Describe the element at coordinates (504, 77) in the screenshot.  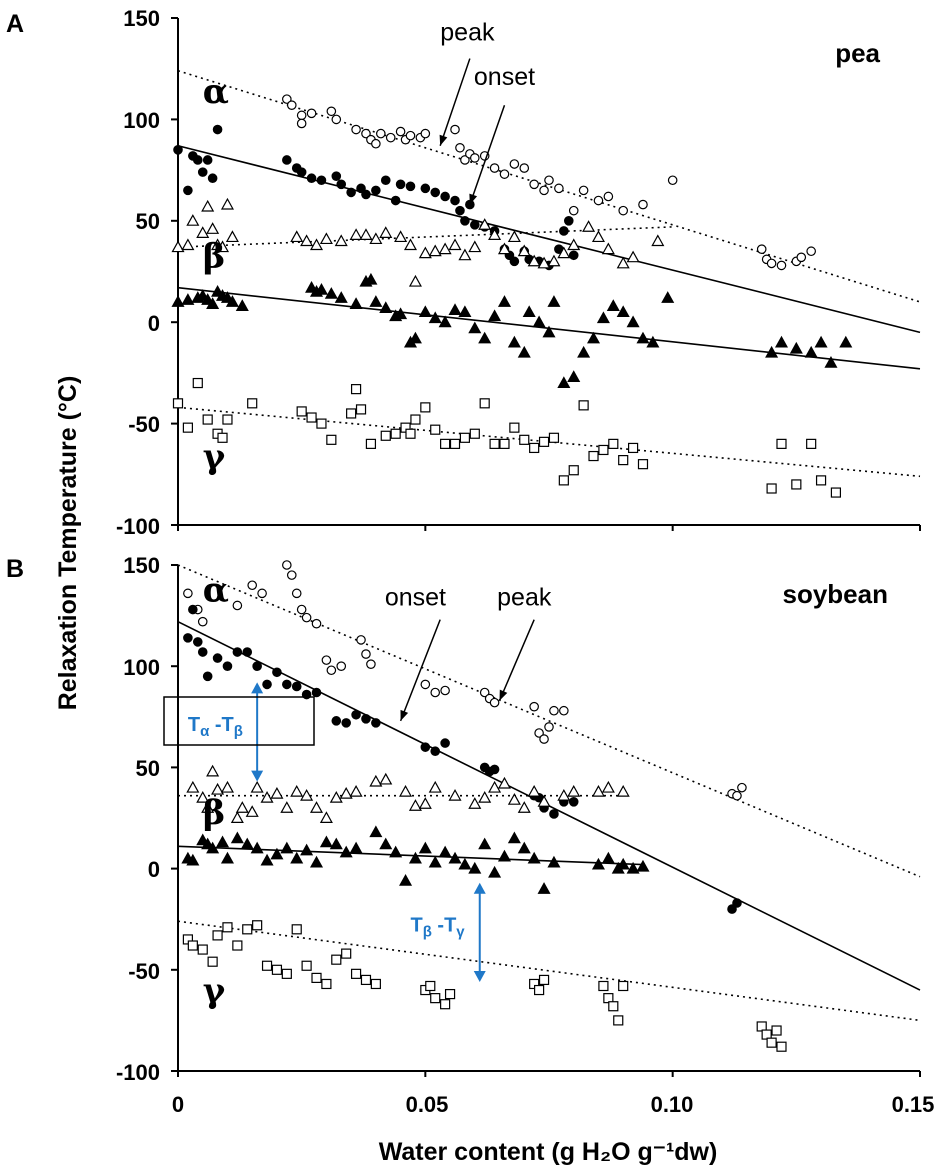
I see `panel-a-annotation-onset: onset` at that location.